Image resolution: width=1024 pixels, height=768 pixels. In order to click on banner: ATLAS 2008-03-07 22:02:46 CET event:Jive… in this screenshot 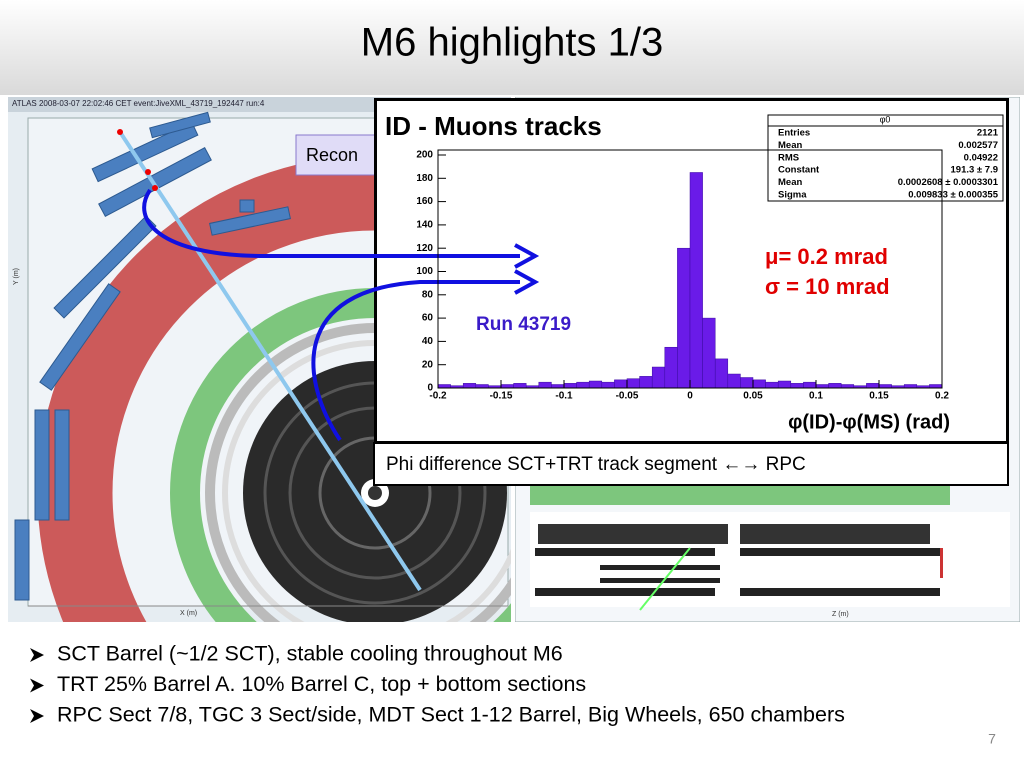, I will do `click(138, 103)`.